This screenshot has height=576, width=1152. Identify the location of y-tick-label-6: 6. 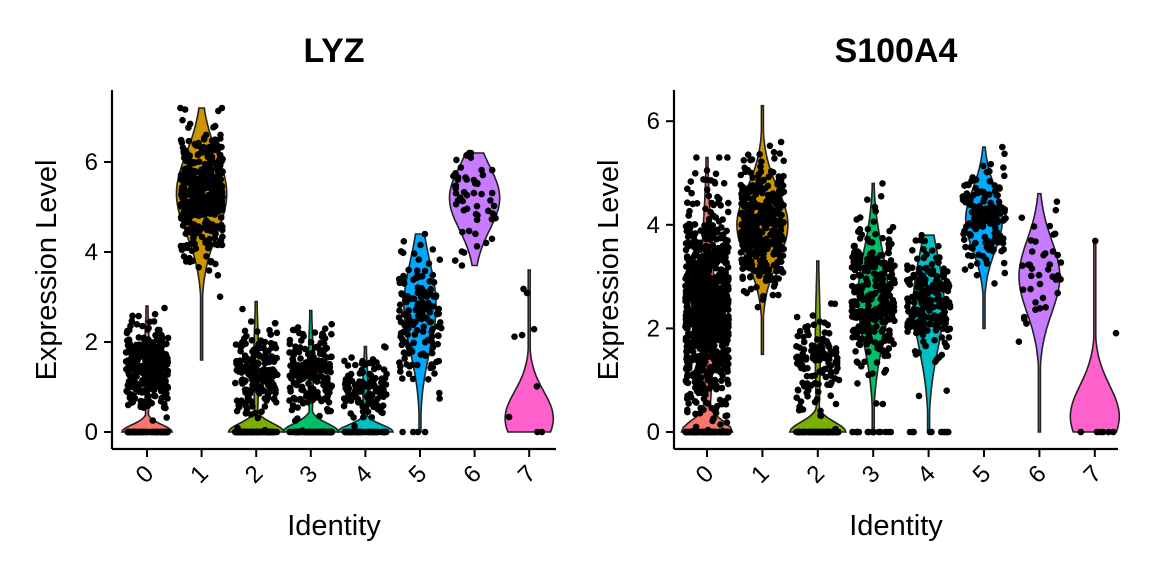
(91, 162).